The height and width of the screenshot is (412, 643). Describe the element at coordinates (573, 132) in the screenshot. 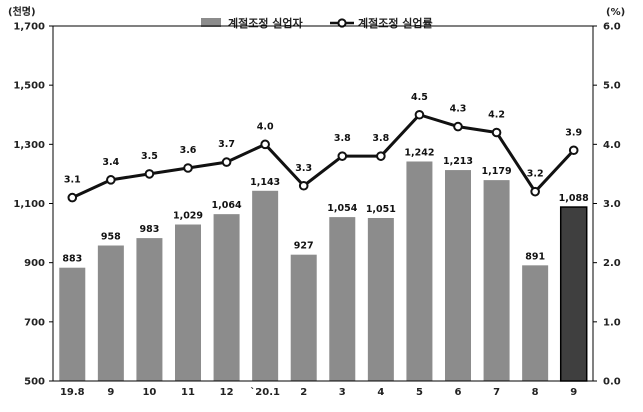

I see `line-value-label: 3.9` at that location.